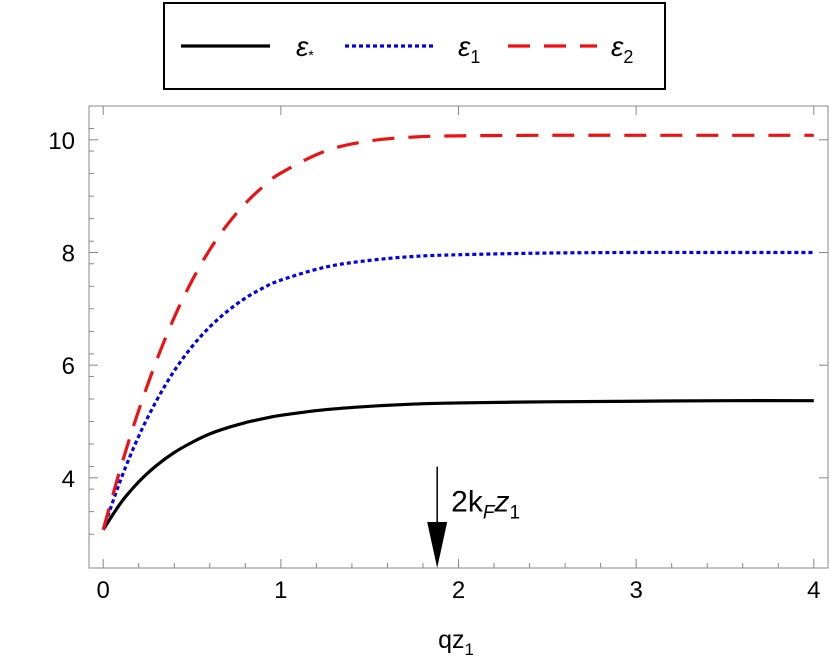 The width and height of the screenshot is (830, 658). I want to click on annotation: 2kFz1, so click(473, 517).